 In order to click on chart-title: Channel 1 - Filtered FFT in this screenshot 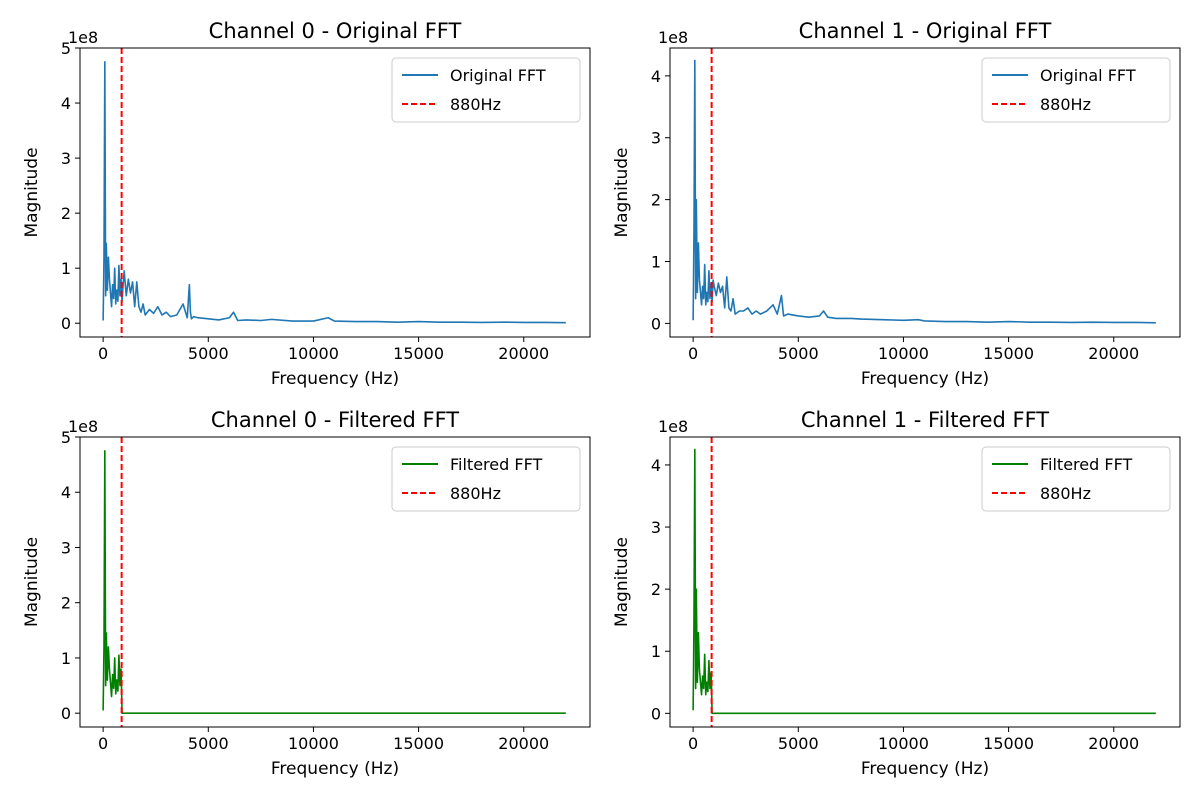, I will do `click(925, 420)`.